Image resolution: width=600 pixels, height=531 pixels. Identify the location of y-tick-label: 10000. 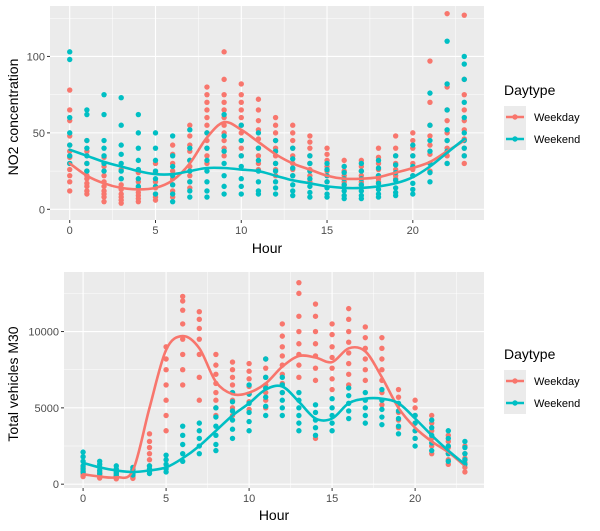
(43, 333).